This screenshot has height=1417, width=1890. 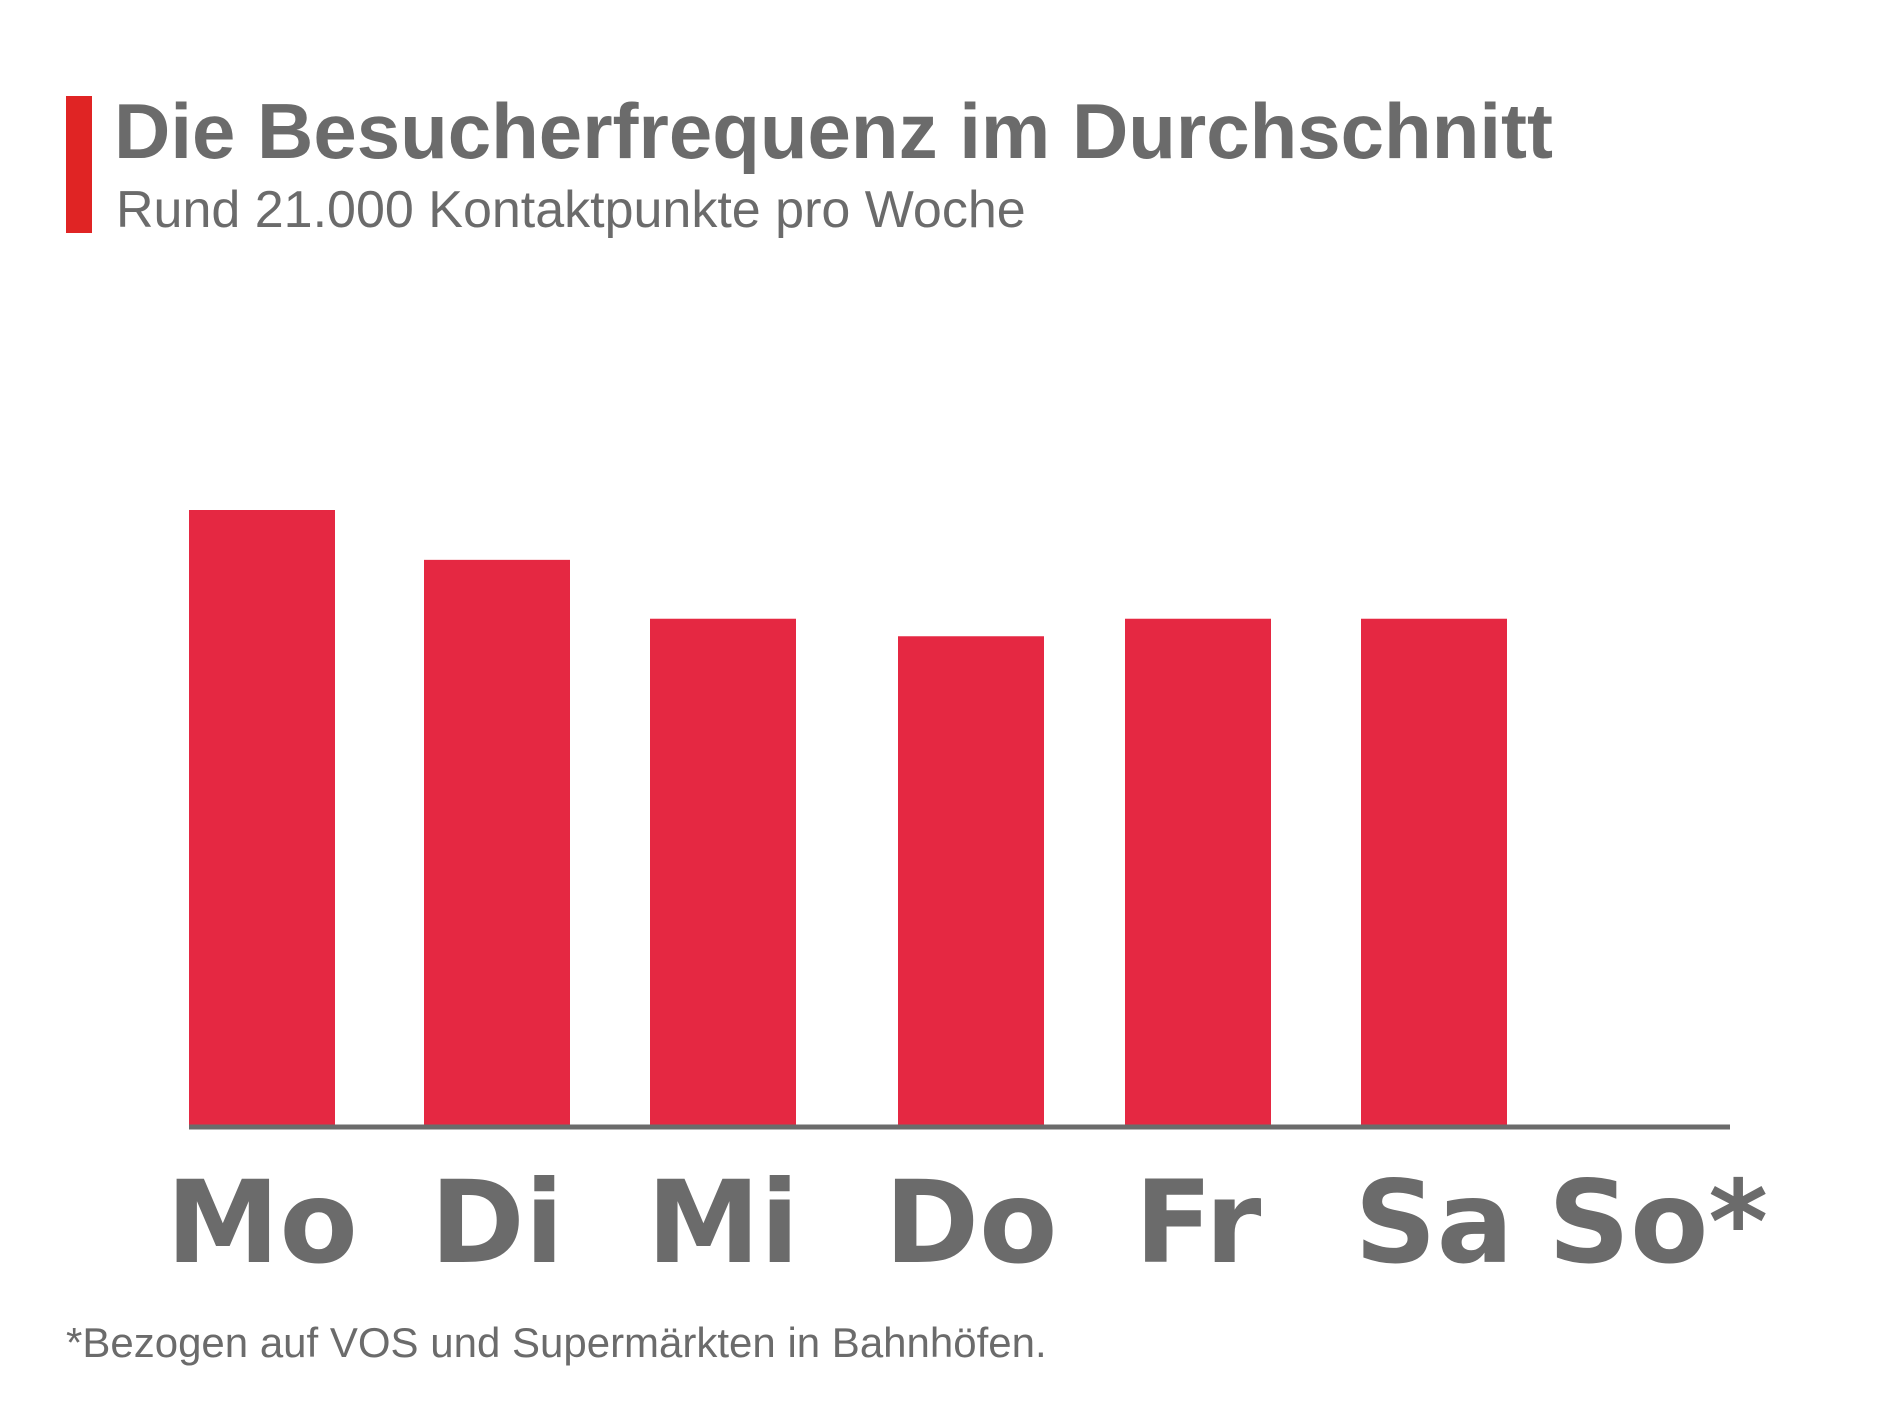 What do you see at coordinates (971, 1222) in the screenshot?
I see `tick-label-Do: Do` at bounding box center [971, 1222].